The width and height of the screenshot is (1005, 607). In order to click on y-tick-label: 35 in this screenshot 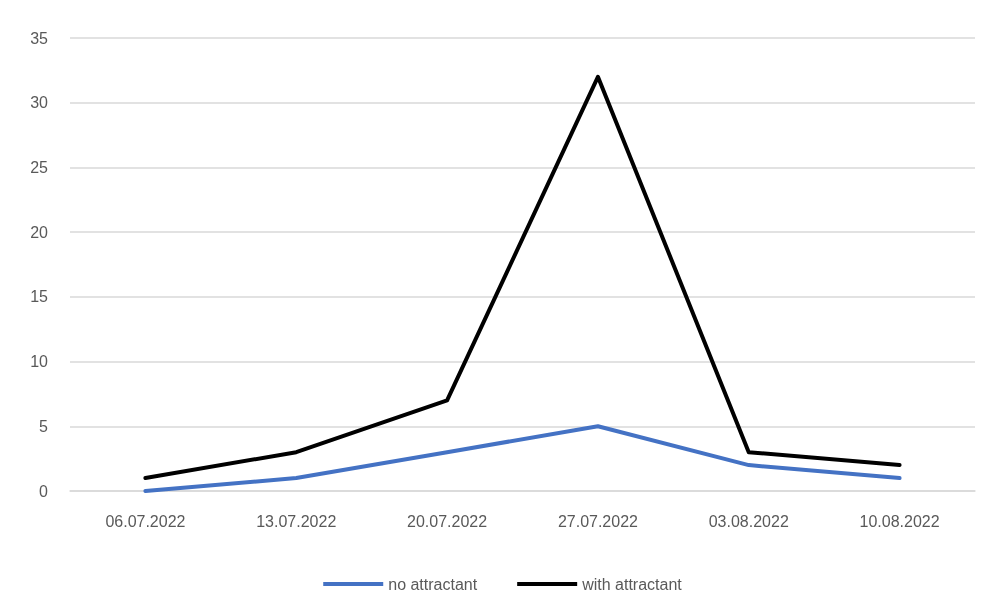, I will do `click(39, 38)`.